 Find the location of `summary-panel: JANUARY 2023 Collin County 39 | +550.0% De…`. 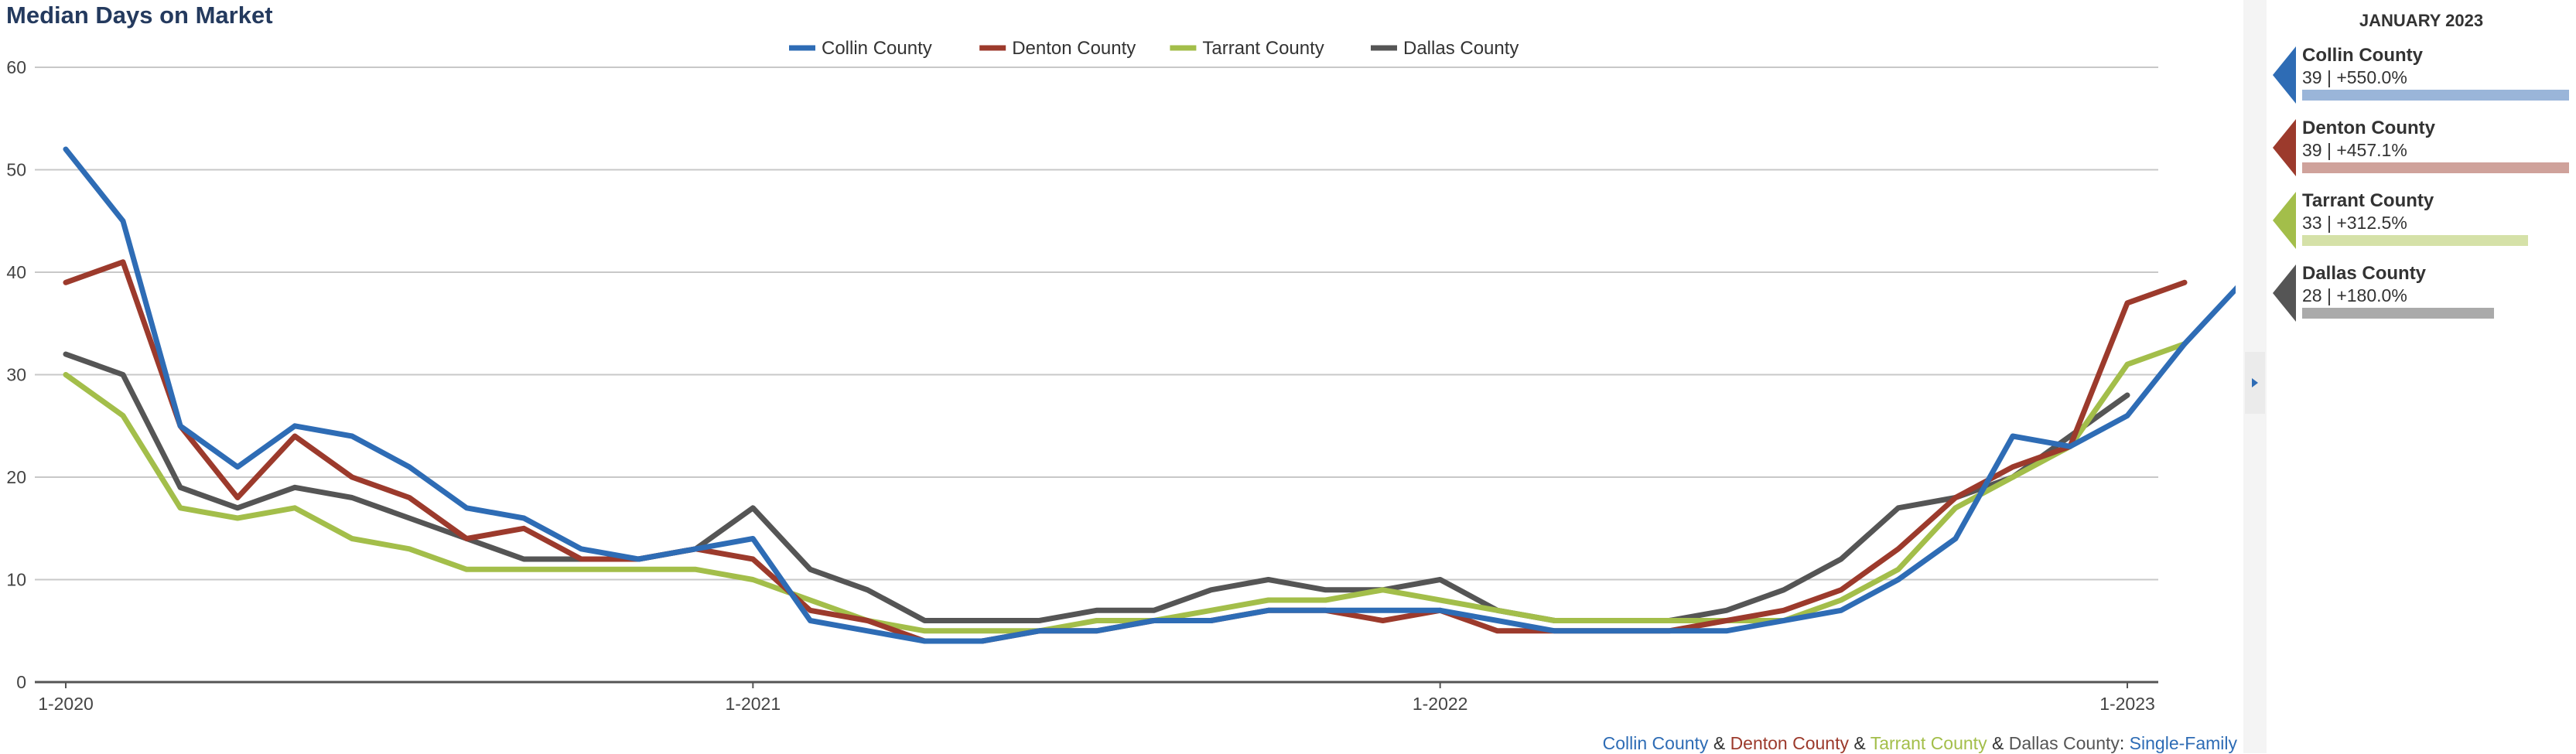

summary-panel: JANUARY 2023 Collin County 39 | +550.0% De… is located at coordinates (2421, 376).